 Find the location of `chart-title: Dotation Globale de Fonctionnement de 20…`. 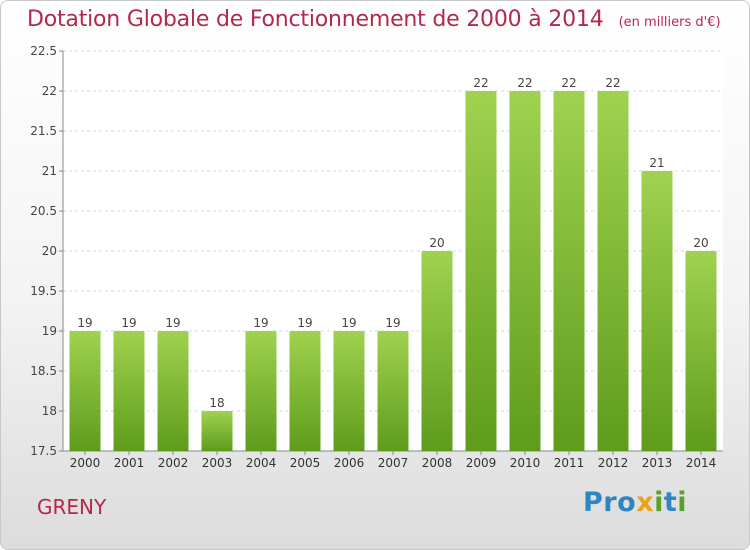

chart-title: Dotation Globale de Fonctionnement de 20… is located at coordinates (374, 19).